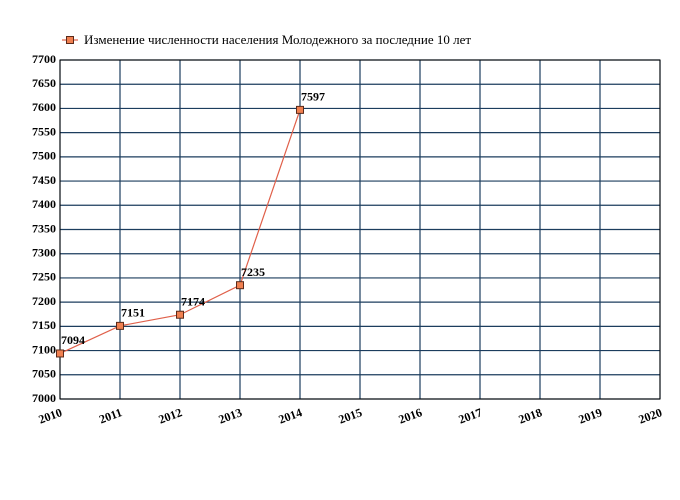 Image resolution: width=680 pixels, height=500 pixels. I want to click on x-tick-label: 2015, so click(350, 415).